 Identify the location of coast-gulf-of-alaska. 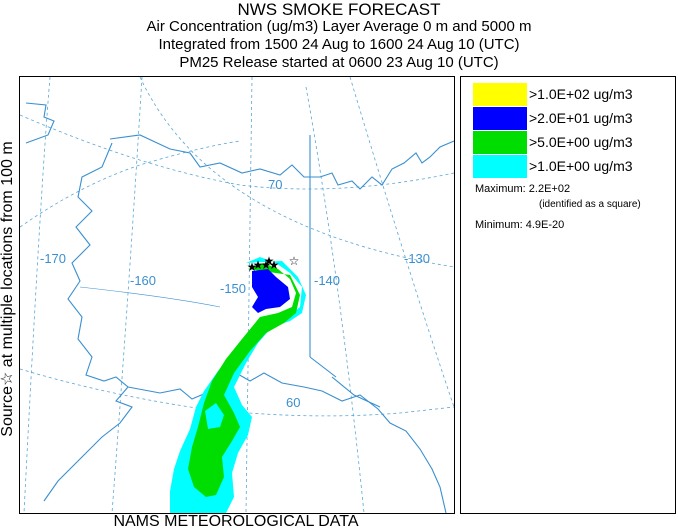
(287, 442).